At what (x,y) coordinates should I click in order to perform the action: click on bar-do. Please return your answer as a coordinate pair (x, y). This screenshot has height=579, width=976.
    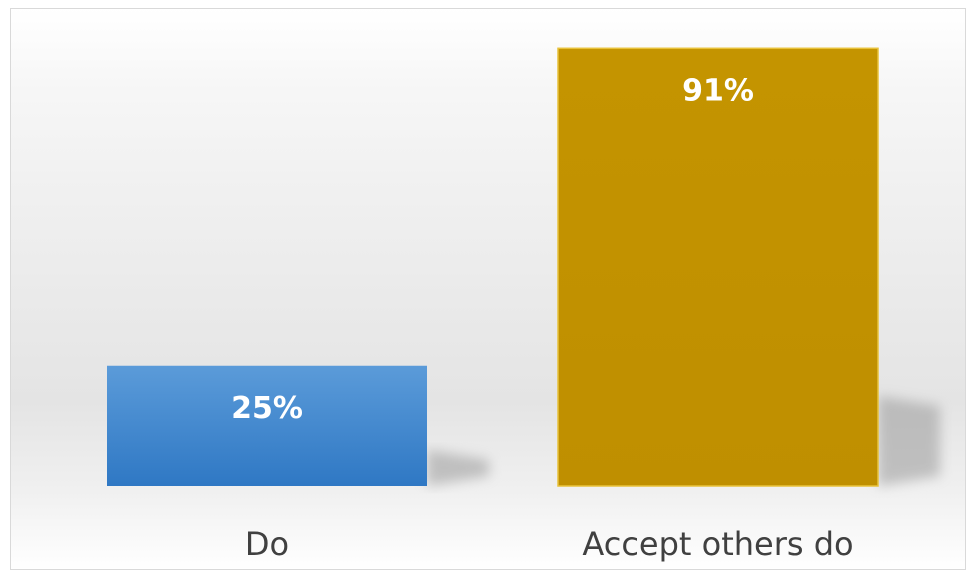
    Looking at the image, I should click on (267, 425).